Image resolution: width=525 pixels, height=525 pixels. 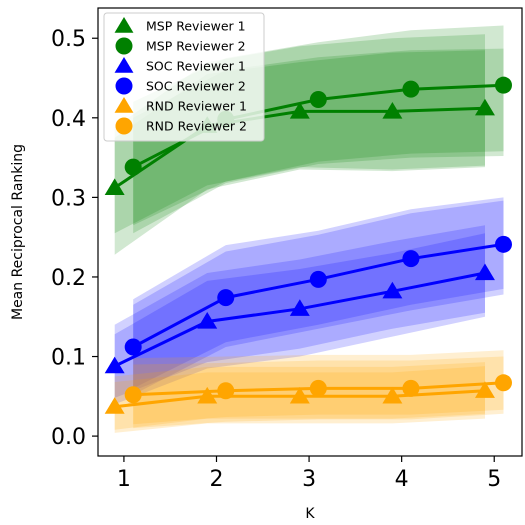 I want to click on legend-label-5: RND Reviewer 2, so click(x=196, y=126).